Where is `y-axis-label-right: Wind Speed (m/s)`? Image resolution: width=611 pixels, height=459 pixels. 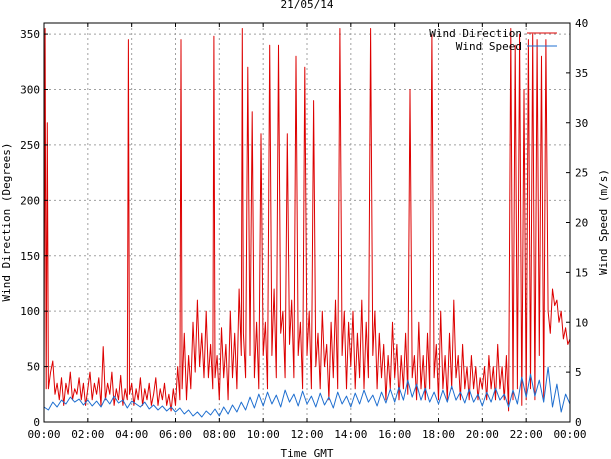 y-axis-label-right: Wind Speed (m/s) is located at coordinates (603, 222).